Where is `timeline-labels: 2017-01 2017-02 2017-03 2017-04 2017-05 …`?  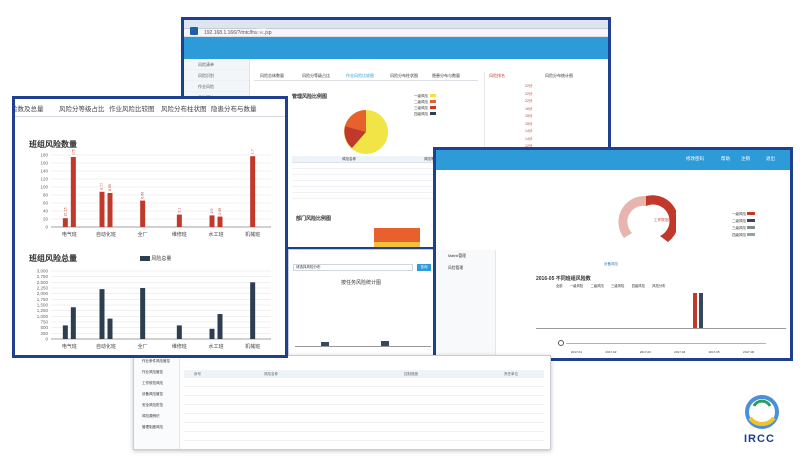 timeline-labels: 2017-01 2017-02 2017-03 2017-04 2017-05 … is located at coordinates (671, 352).